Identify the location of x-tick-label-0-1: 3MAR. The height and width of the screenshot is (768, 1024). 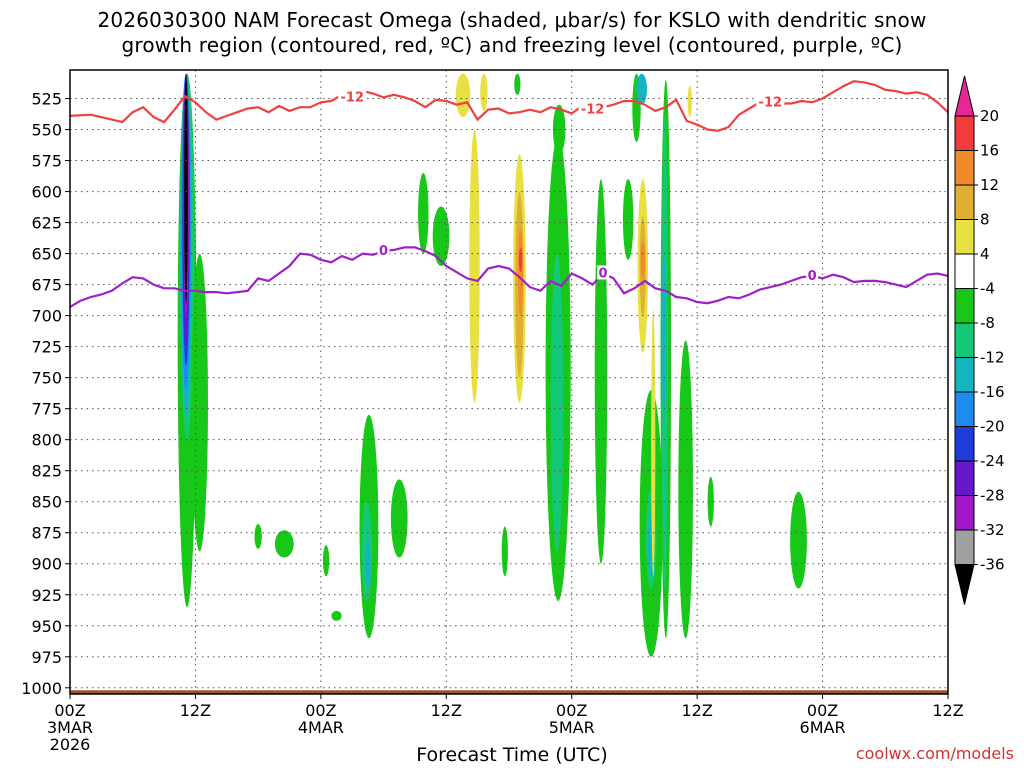
(70, 727).